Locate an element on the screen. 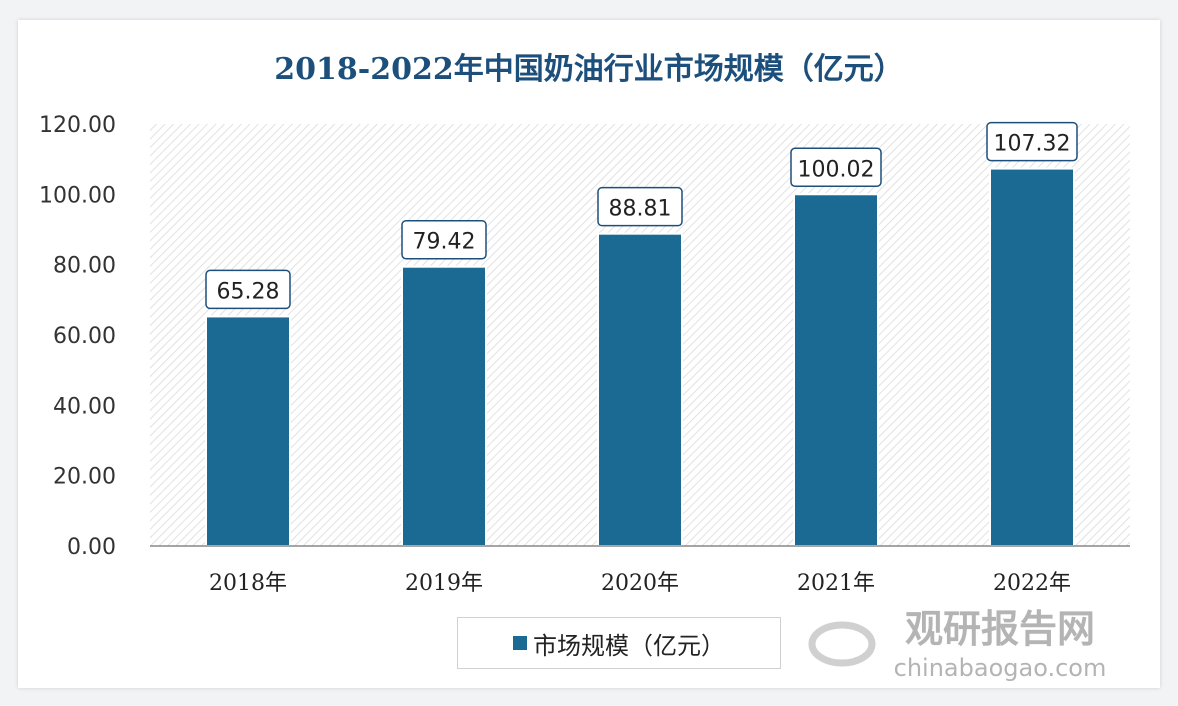  data-label: 79.42 is located at coordinates (444, 242).